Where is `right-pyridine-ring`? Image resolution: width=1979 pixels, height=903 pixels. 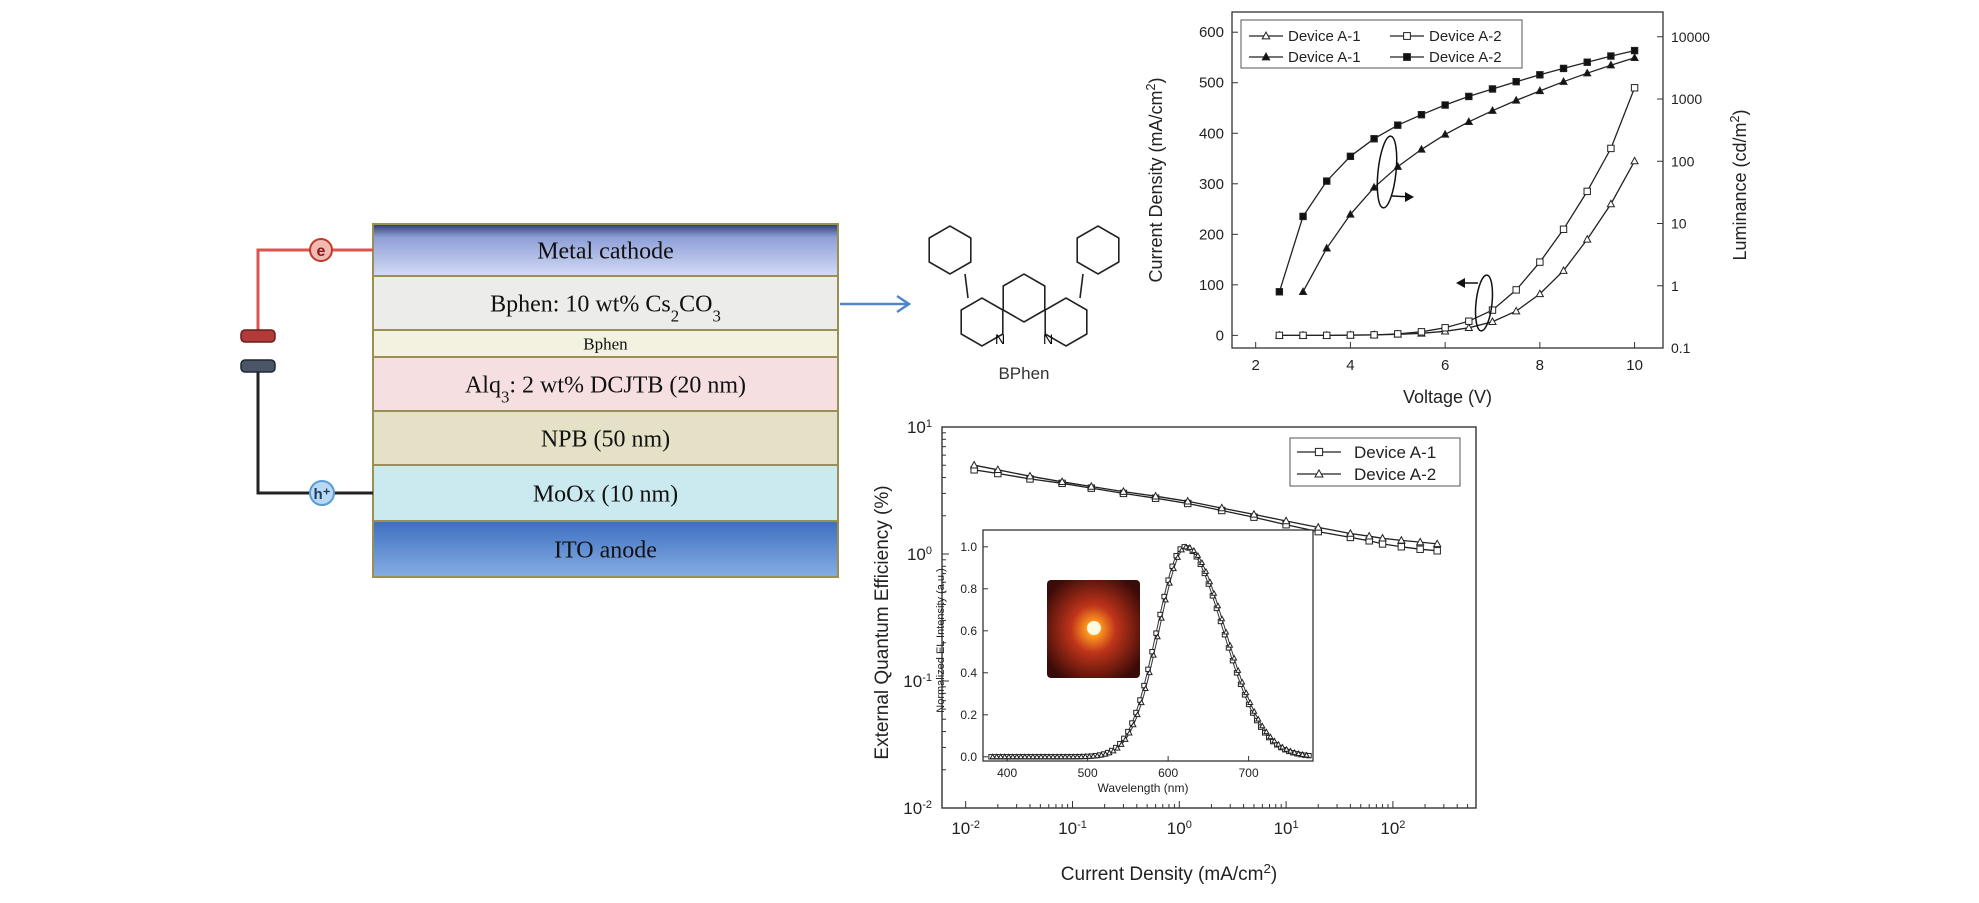
right-pyridine-ring is located at coordinates (1066, 322).